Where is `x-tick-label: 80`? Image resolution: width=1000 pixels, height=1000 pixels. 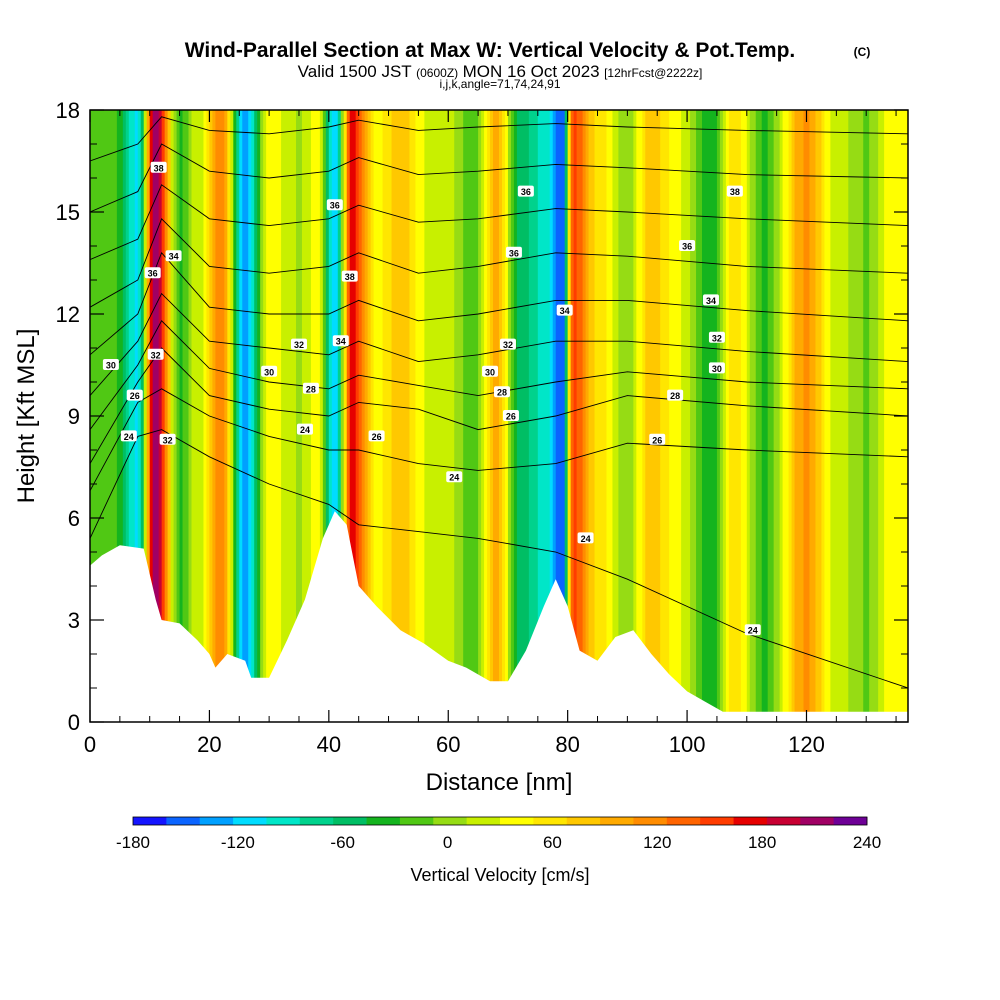 x-tick-label: 80 is located at coordinates (567, 744).